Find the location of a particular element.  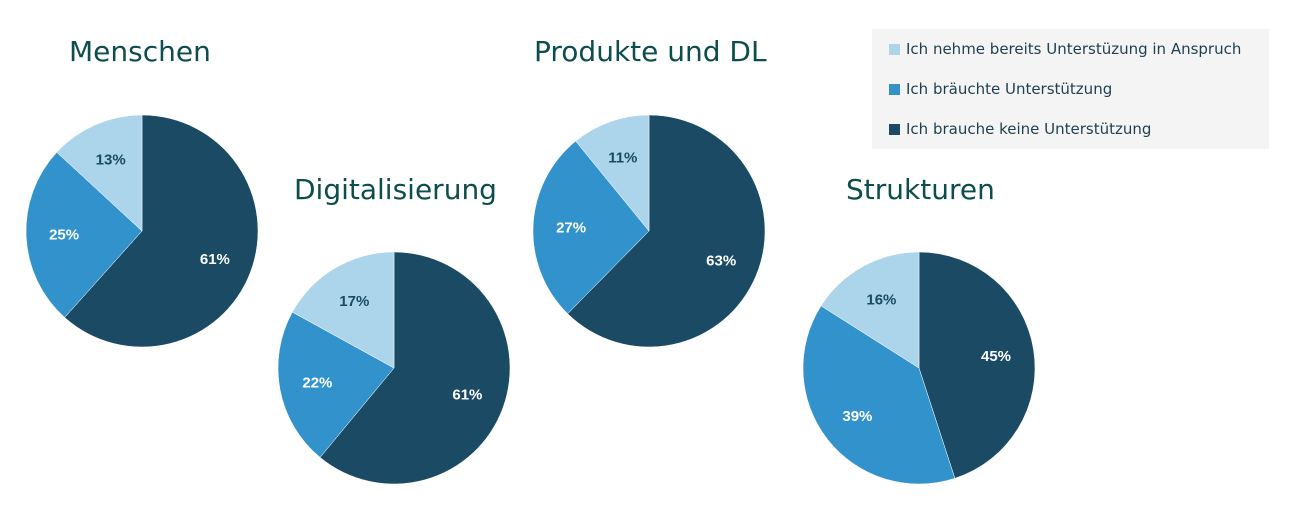

pie-chart-produkte: 63% 27% 11% is located at coordinates (649, 231).